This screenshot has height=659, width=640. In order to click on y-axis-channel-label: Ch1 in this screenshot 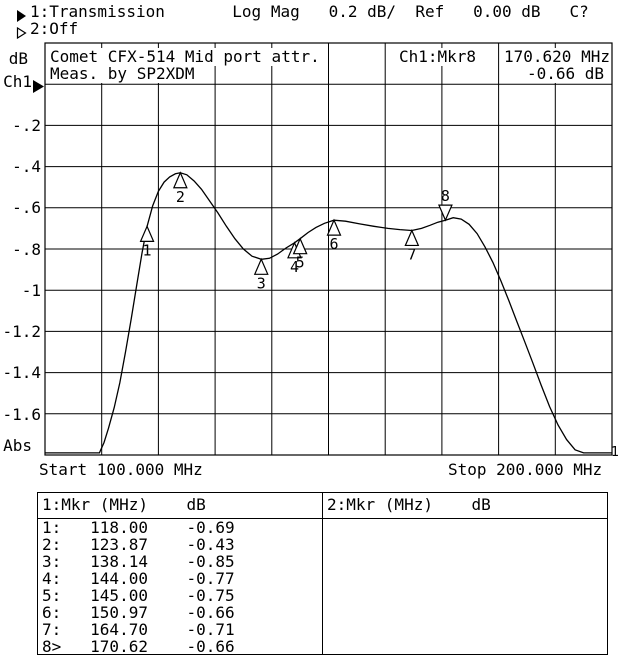, I will do `click(17, 81)`.